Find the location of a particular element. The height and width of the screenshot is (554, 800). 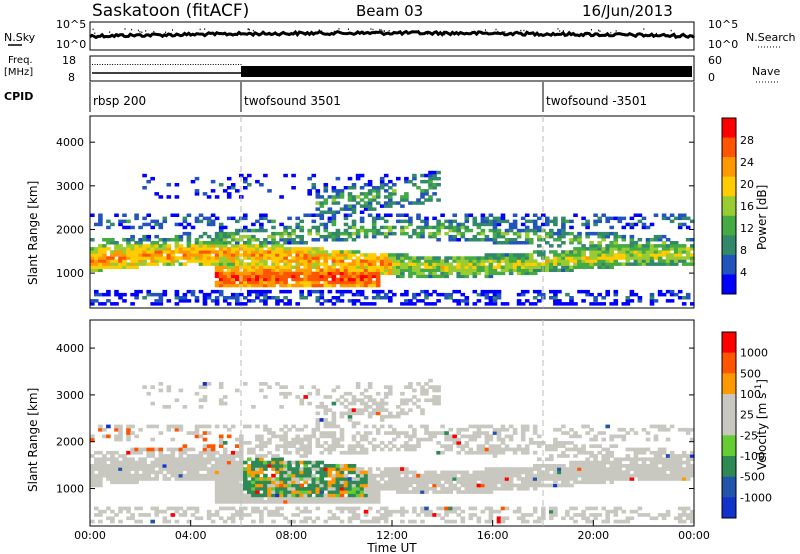

nave-tick-top: 60 is located at coordinates (715, 60).